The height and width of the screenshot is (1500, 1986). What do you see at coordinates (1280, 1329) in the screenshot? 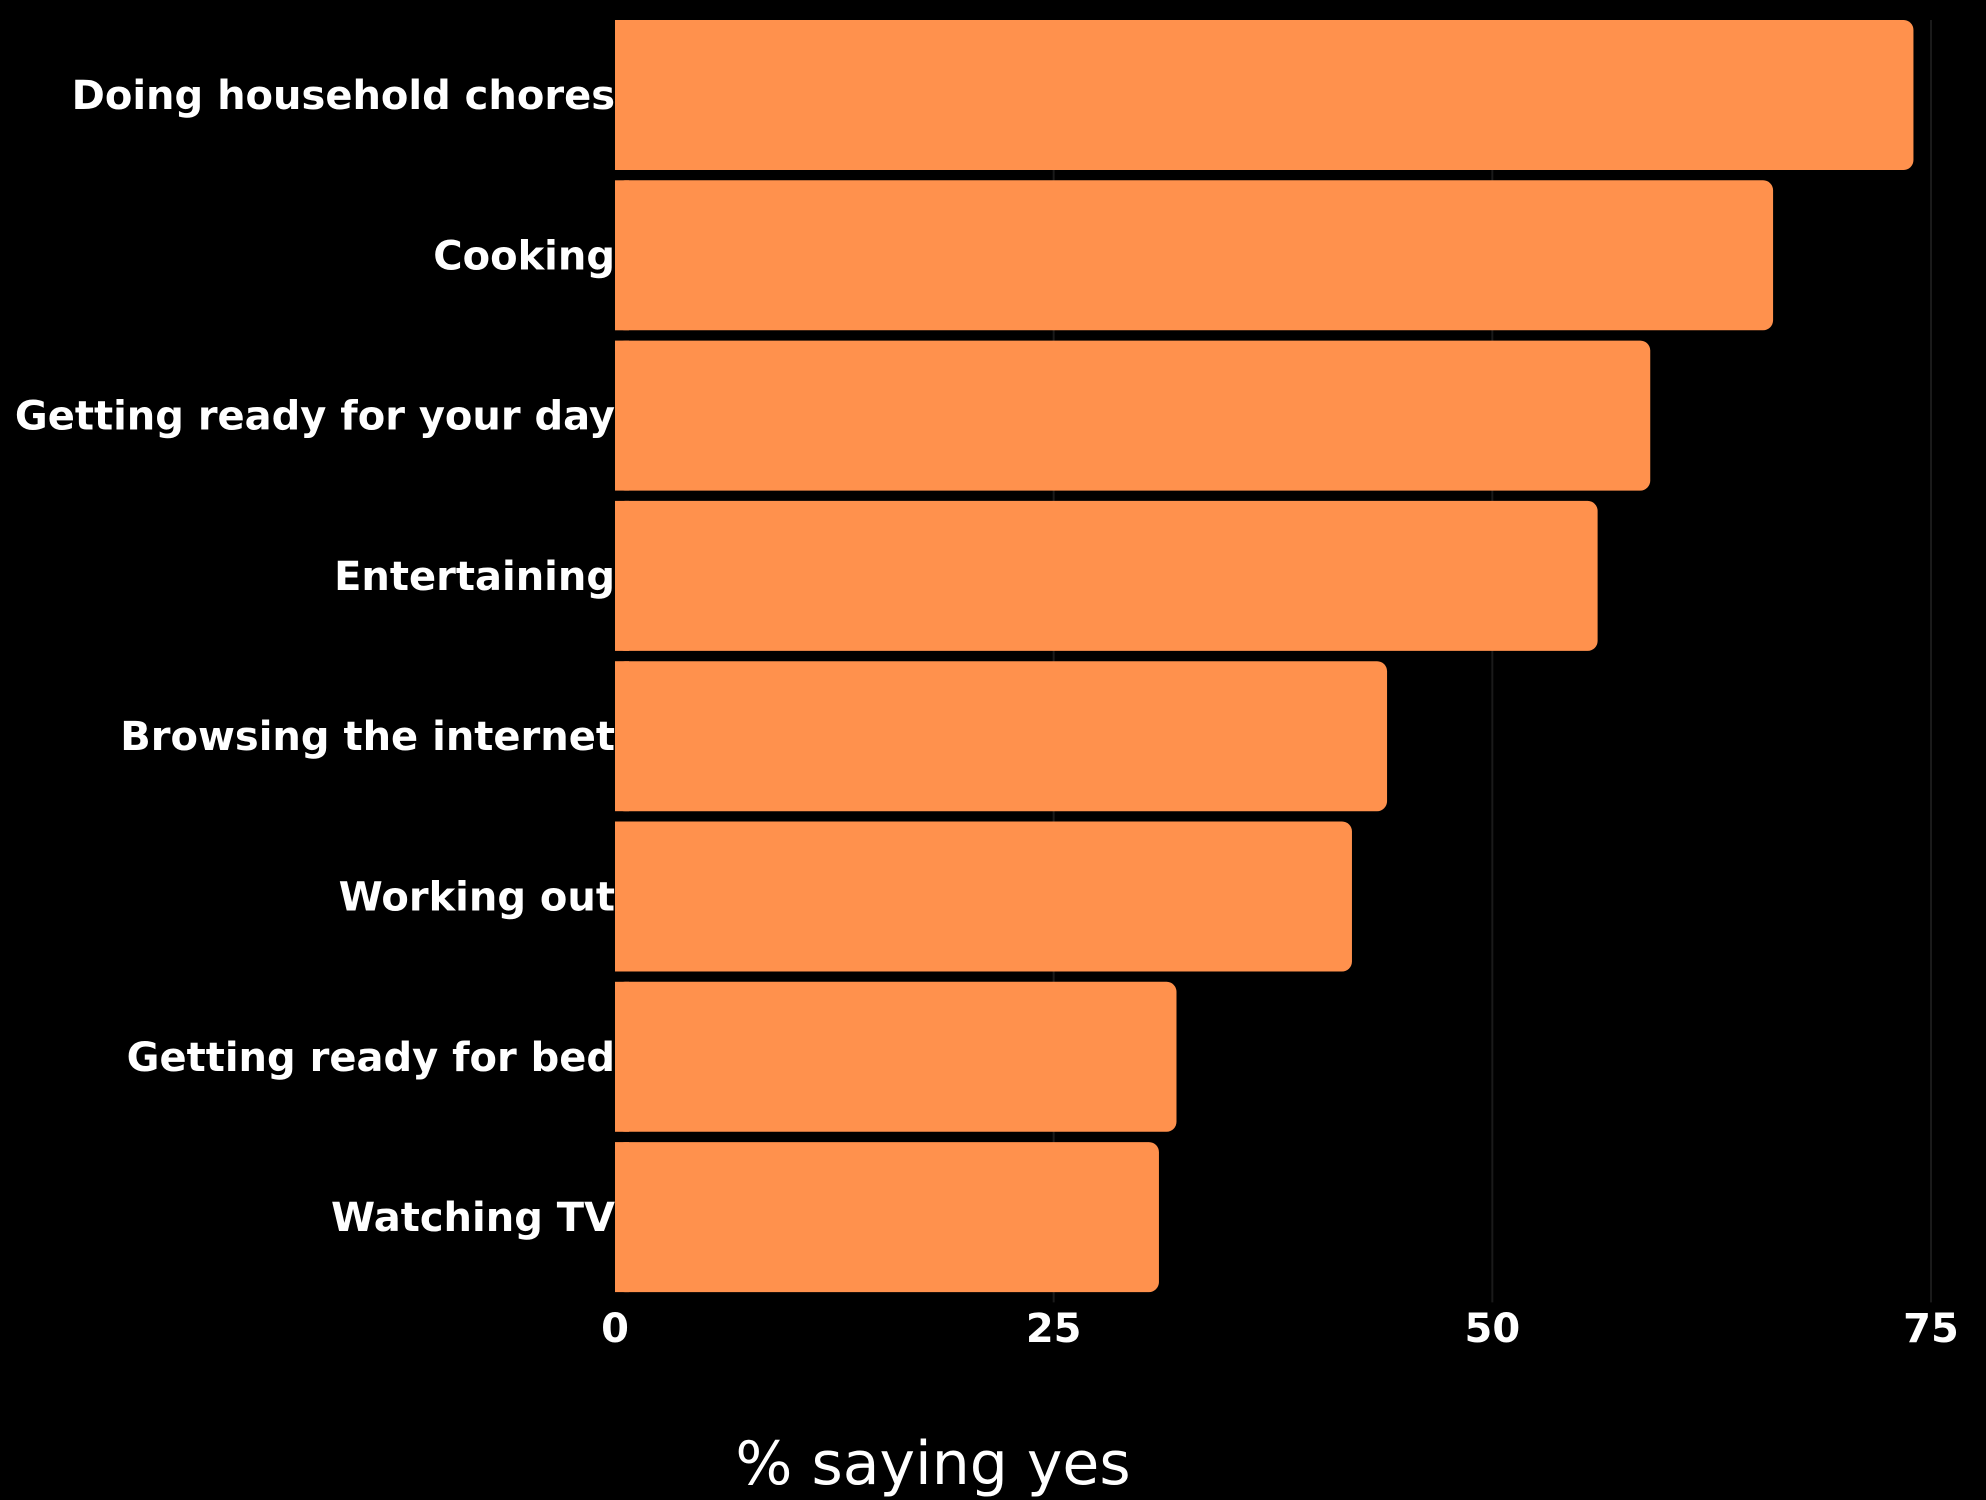
I see `x-axis-ticks: 0 25 50 75` at bounding box center [1280, 1329].